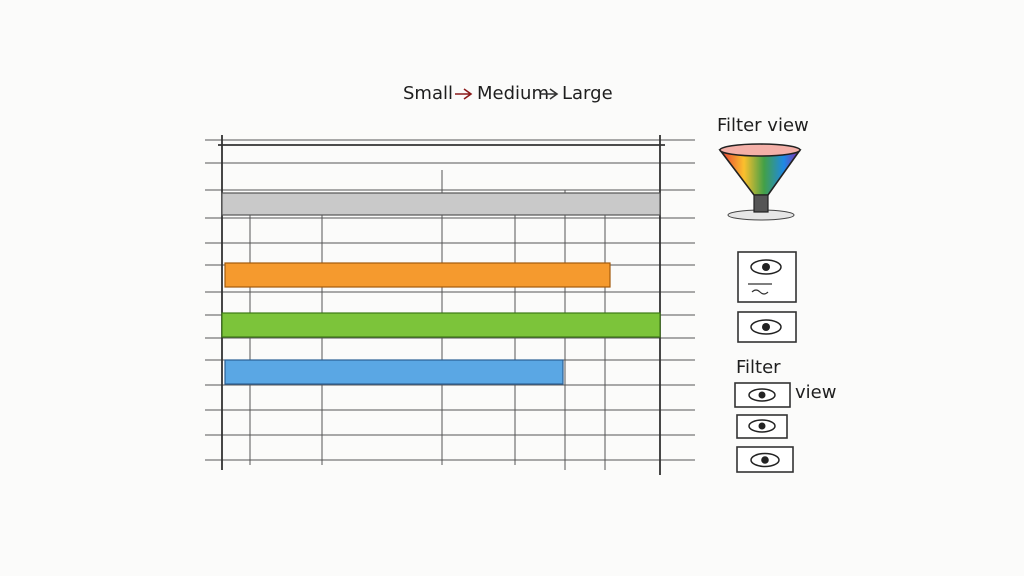 The height and width of the screenshot is (576, 1024). I want to click on step-label: Medium, so click(513, 93).